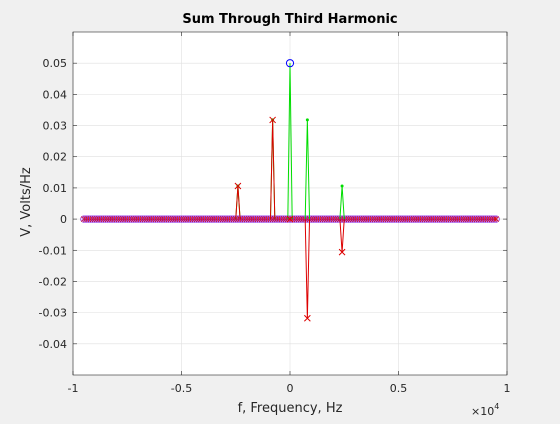 This screenshot has height=424, width=560. Describe the element at coordinates (55, 63) in the screenshot. I see `y-tick-label: 0.05` at that location.